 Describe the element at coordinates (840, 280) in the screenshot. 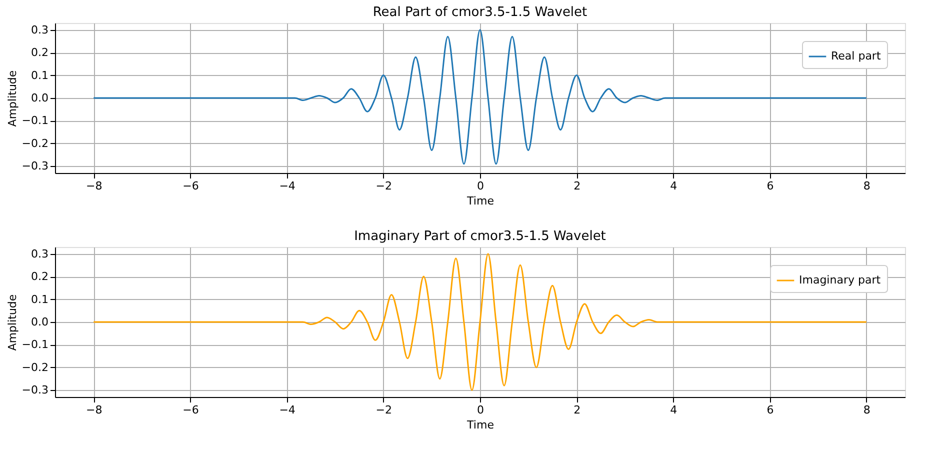

I see `legend-label: Imaginary part` at that location.